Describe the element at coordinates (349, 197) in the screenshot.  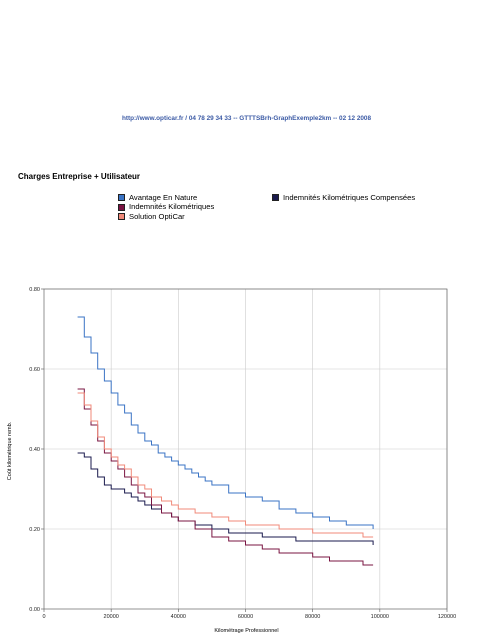
I see `legend-label: Indemnités Kilométriques Compensées` at that location.